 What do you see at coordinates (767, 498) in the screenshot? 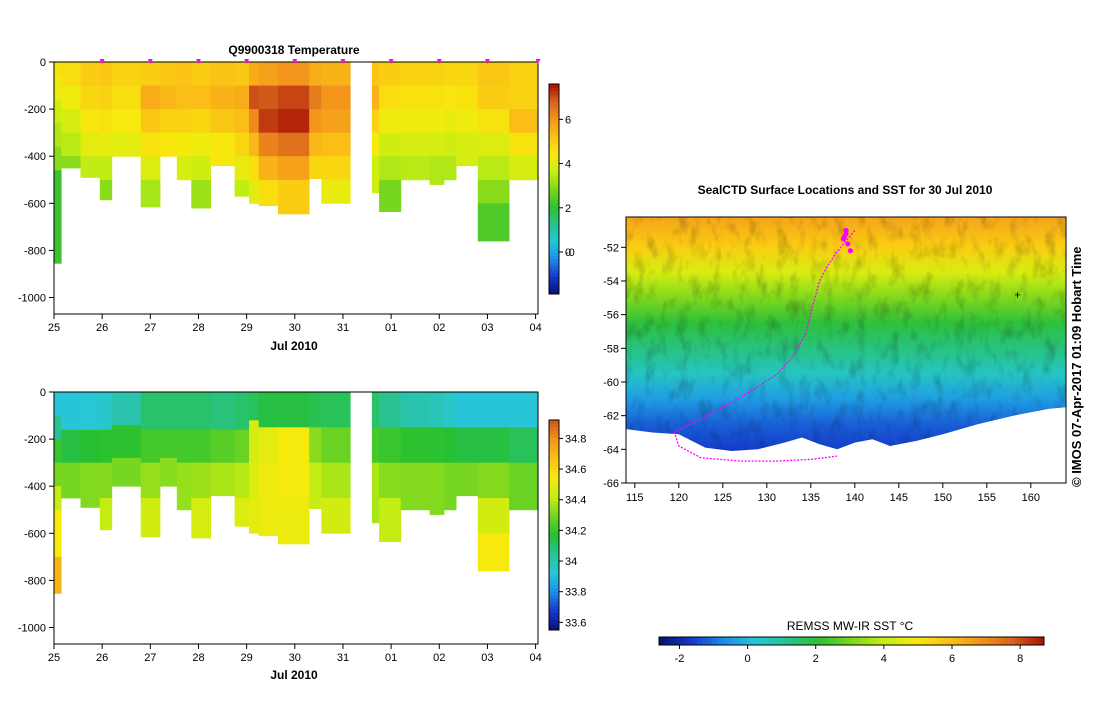
I see `lon-tick-label: 130` at bounding box center [767, 498].